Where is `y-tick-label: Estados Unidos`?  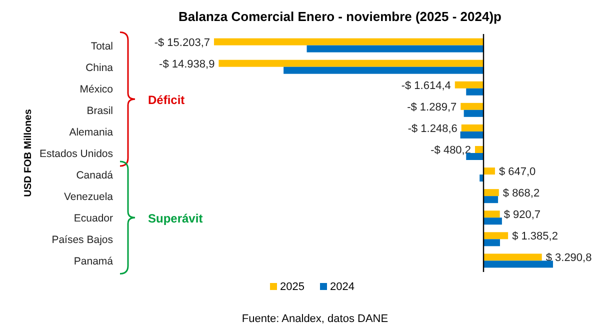 y-tick-label: Estados Unidos is located at coordinates (76, 154).